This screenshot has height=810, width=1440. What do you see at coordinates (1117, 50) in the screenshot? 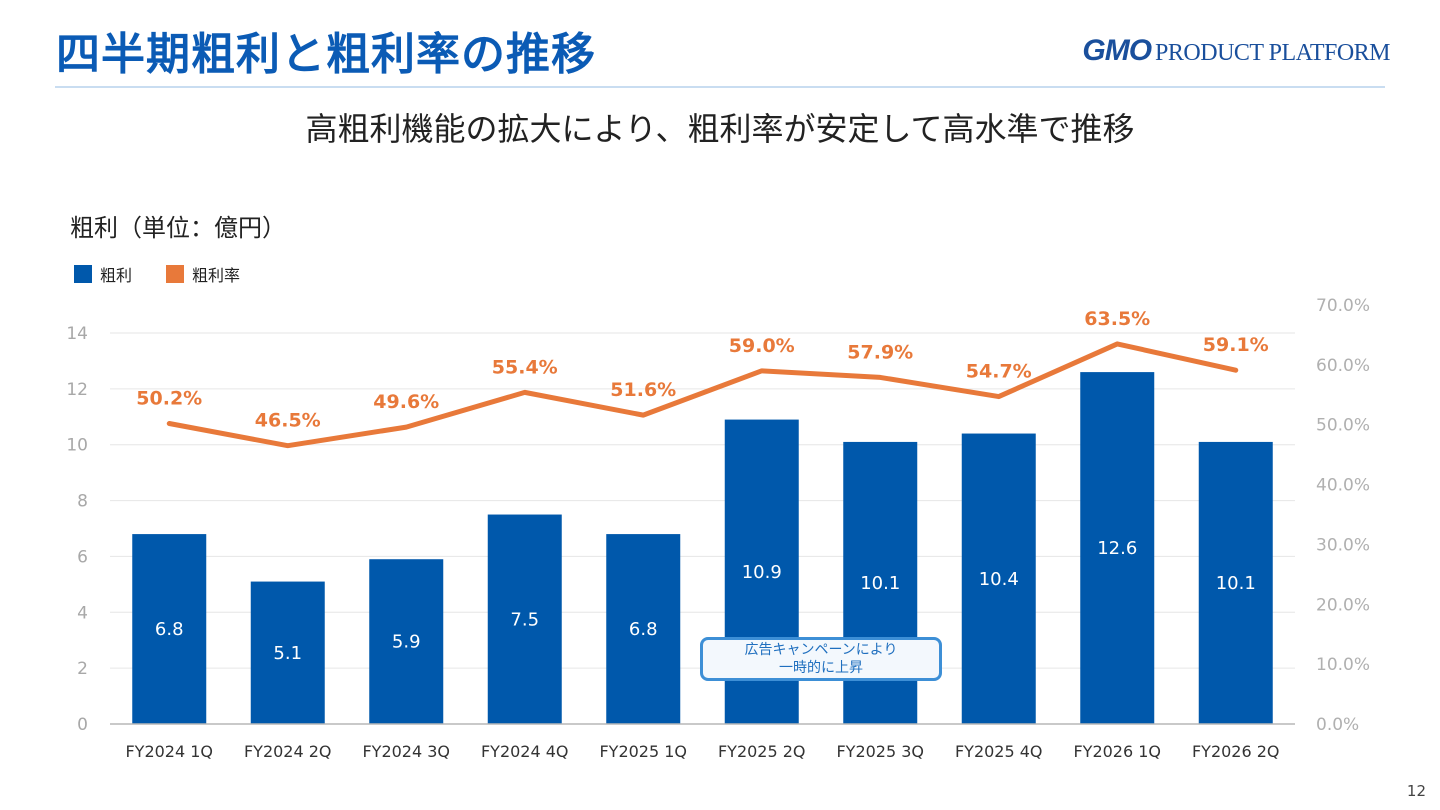
I see `logo-gmo-mark: GMO` at bounding box center [1117, 50].